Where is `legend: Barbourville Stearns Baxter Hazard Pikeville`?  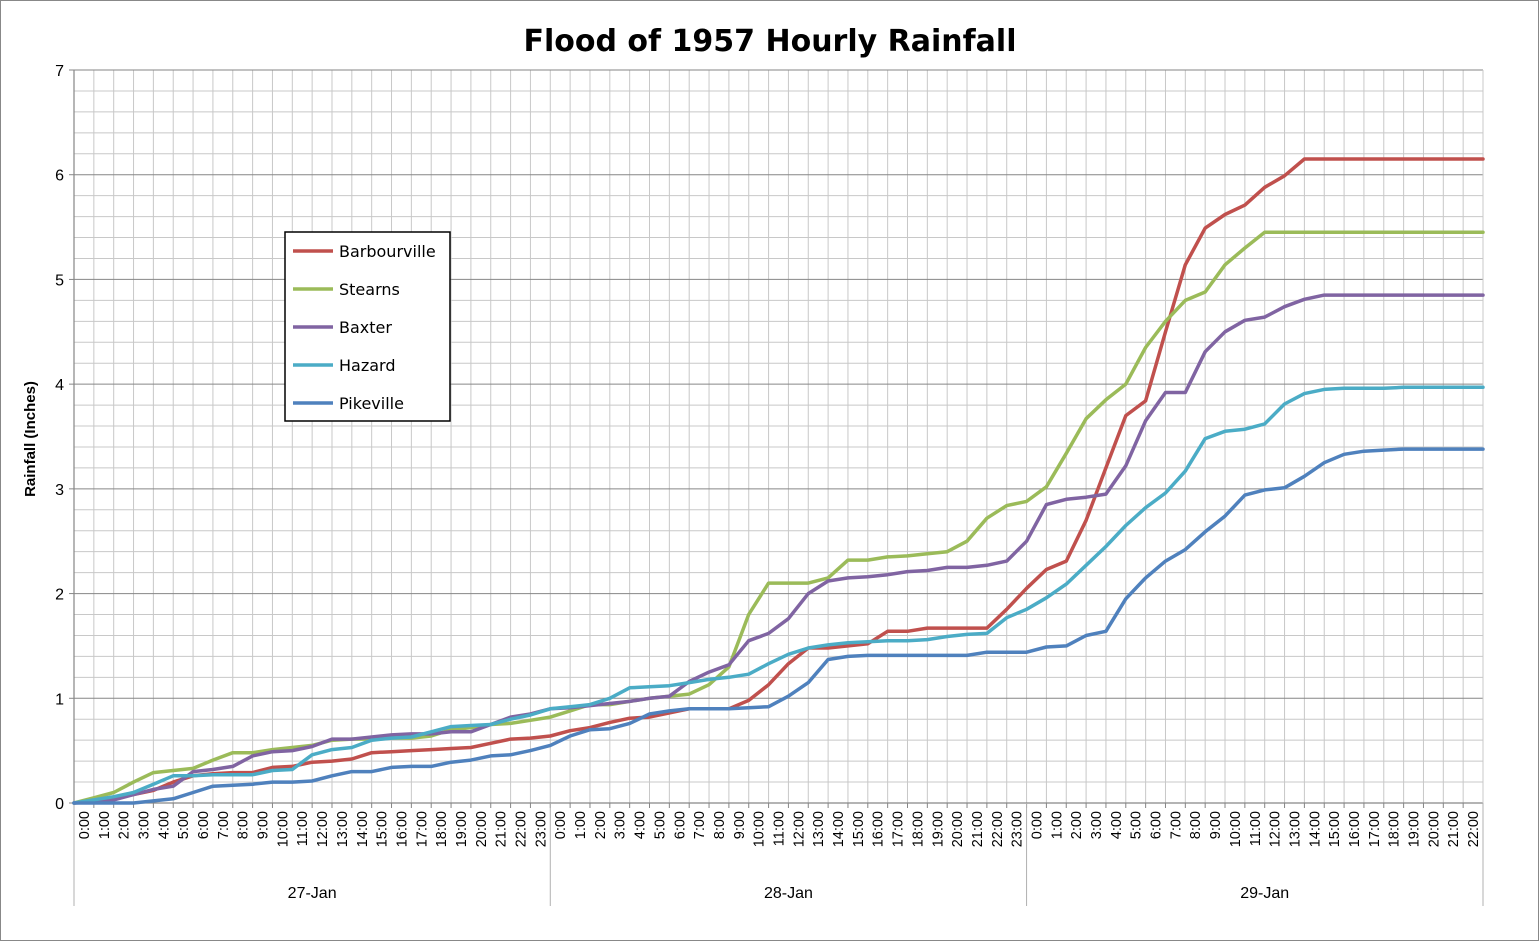
legend: Barbourville Stearns Baxter Hazard Pikeville is located at coordinates (367, 326).